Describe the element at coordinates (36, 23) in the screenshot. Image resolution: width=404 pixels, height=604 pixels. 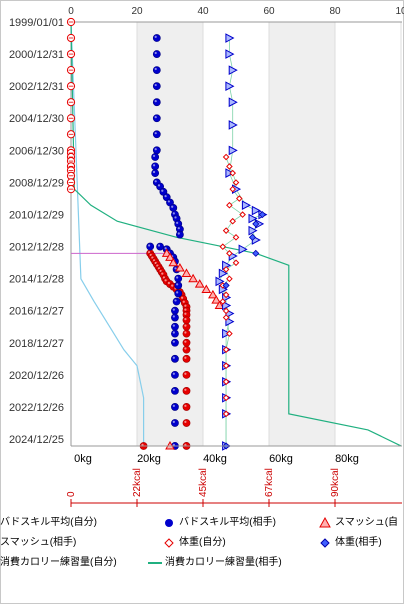
I see `y-tick-label: 1999/01/01` at that location.